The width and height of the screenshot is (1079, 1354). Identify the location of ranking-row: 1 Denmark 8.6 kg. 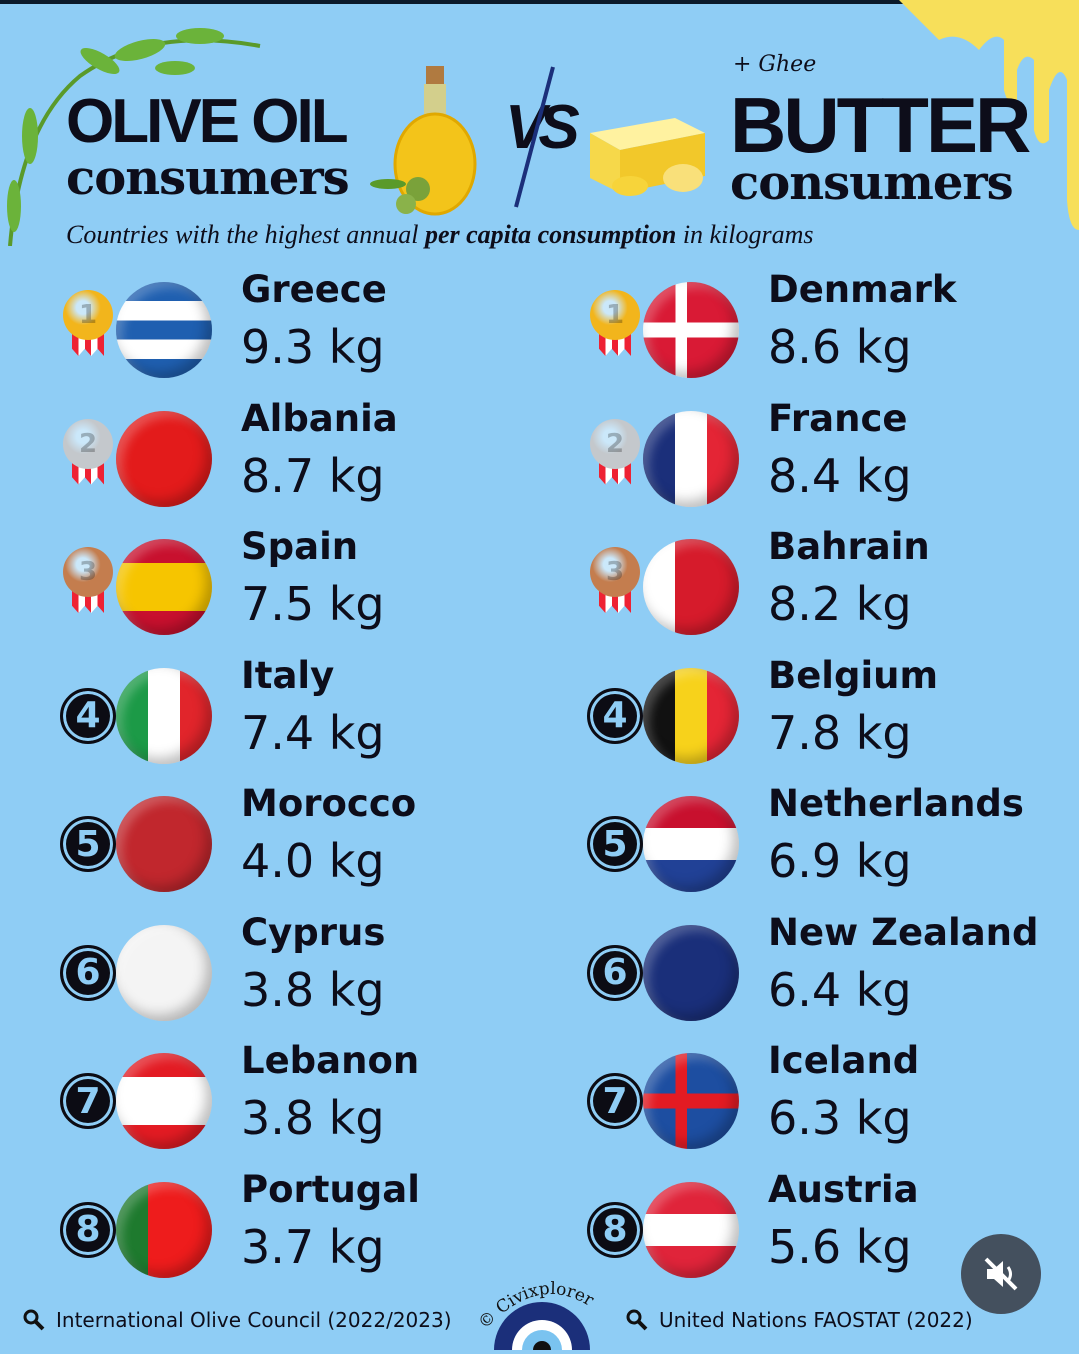
(833, 333).